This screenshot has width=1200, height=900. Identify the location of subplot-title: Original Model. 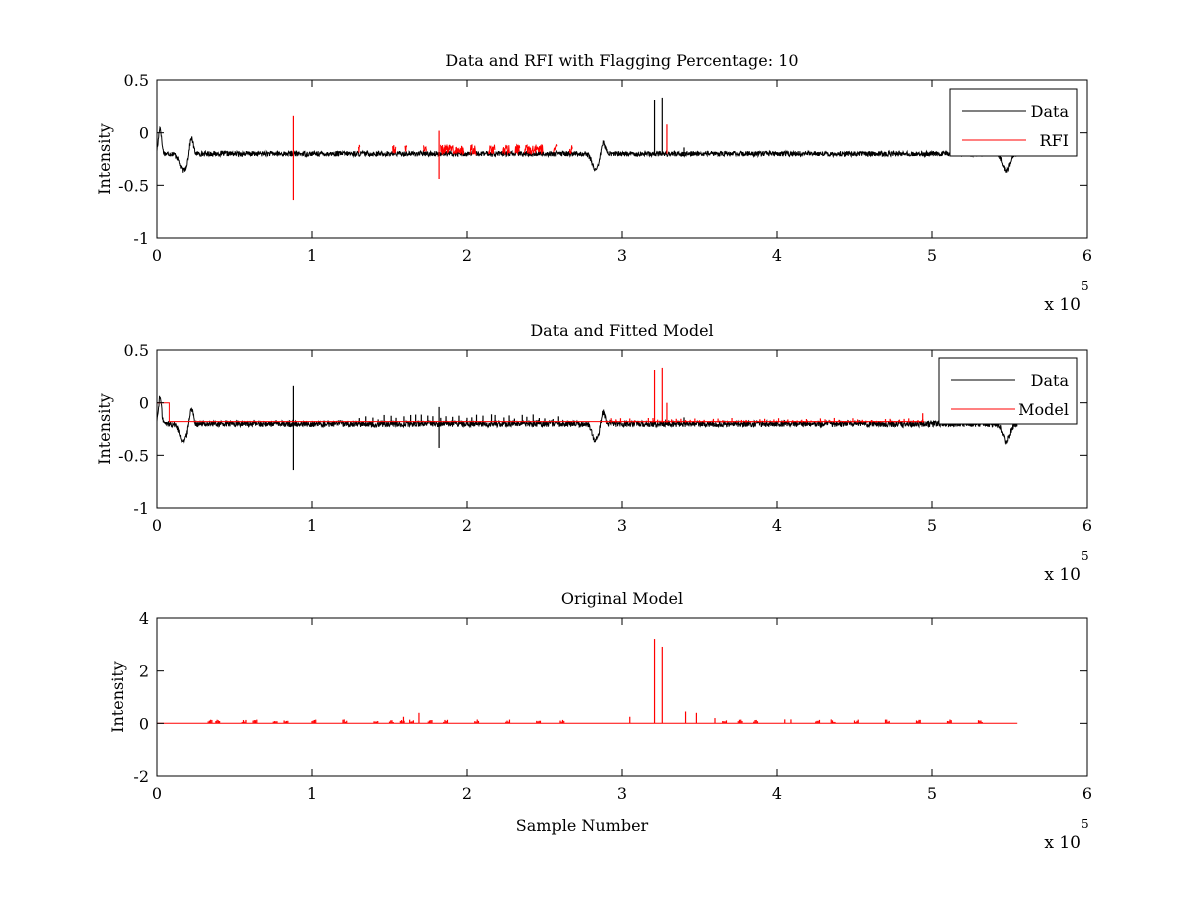
(622, 598).